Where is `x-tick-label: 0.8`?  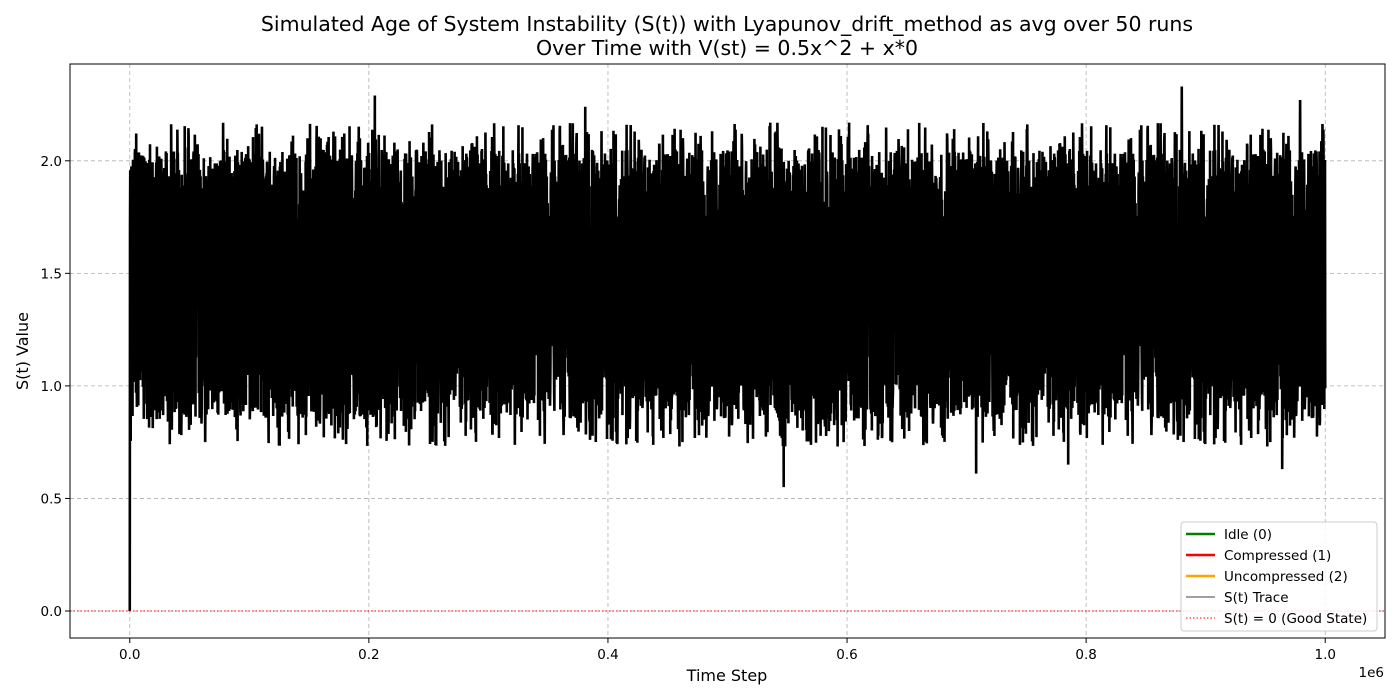 x-tick-label: 0.8 is located at coordinates (1085, 655).